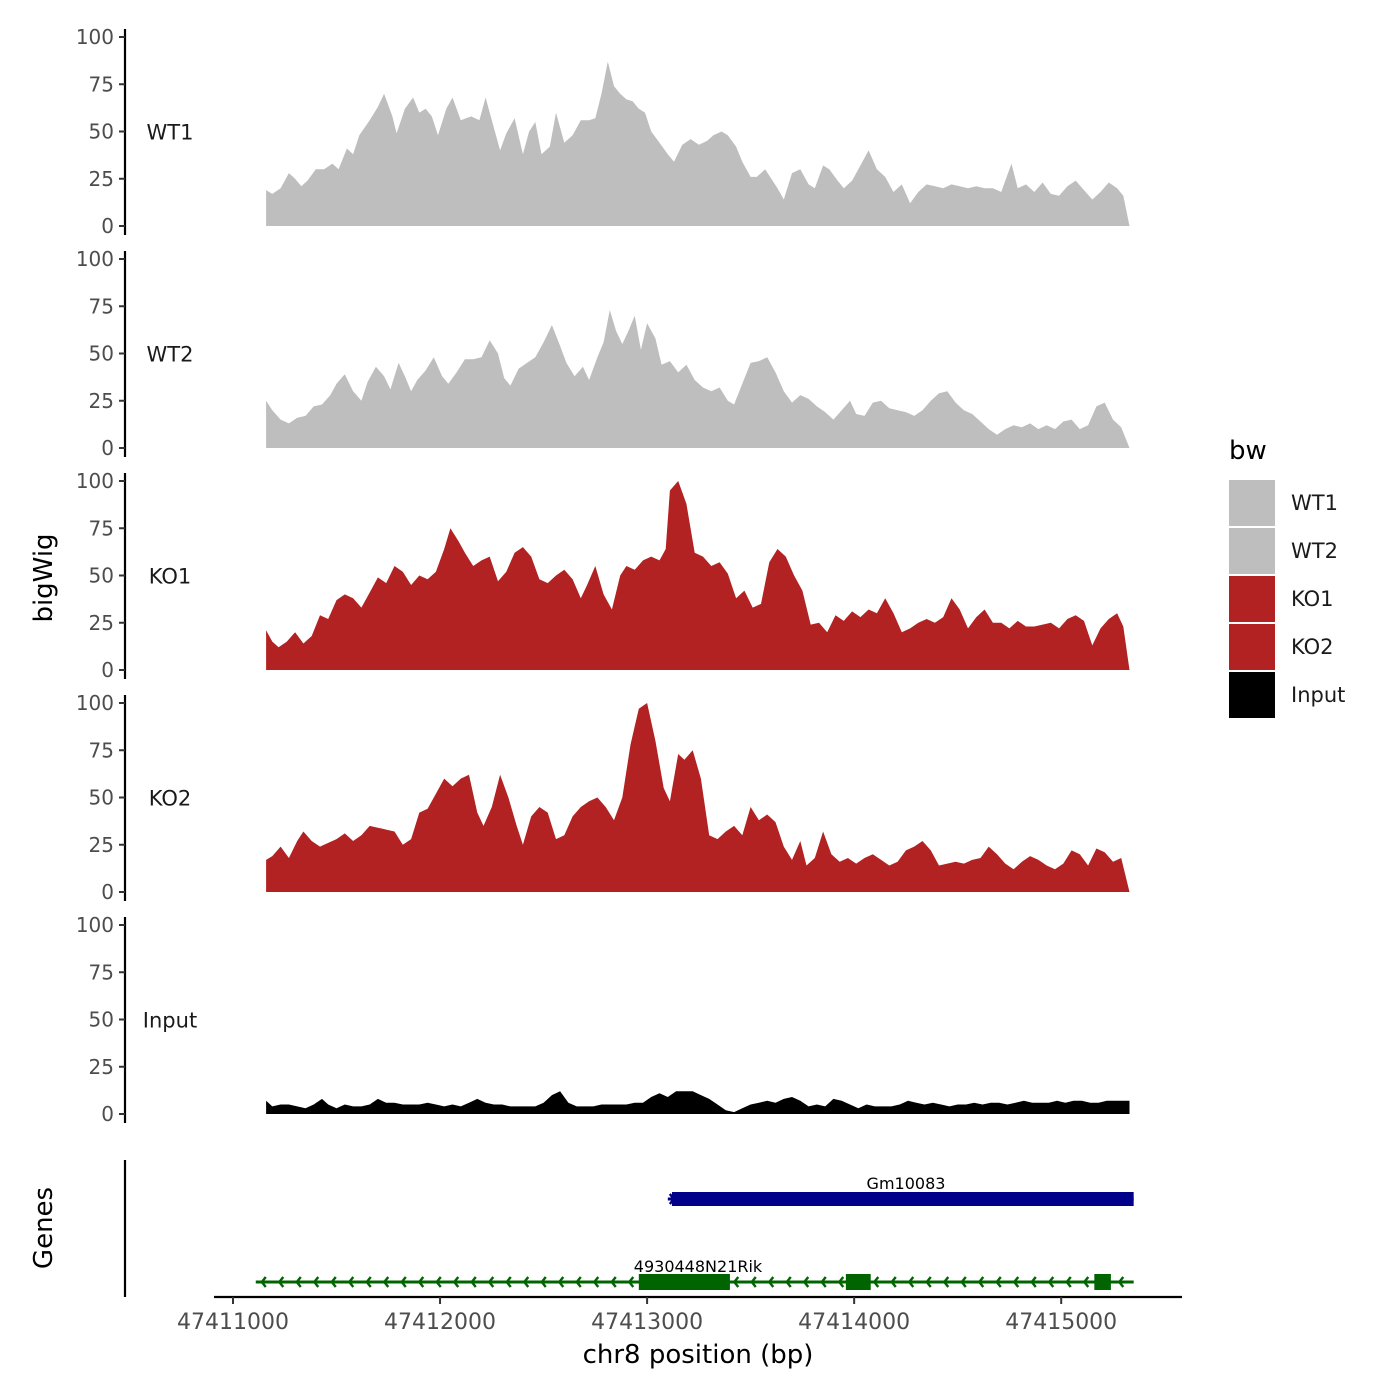 The width and height of the screenshot is (1400, 1400). Describe the element at coordinates (647, 1322) in the screenshot. I see `x-tick-label: 47413000` at that location.